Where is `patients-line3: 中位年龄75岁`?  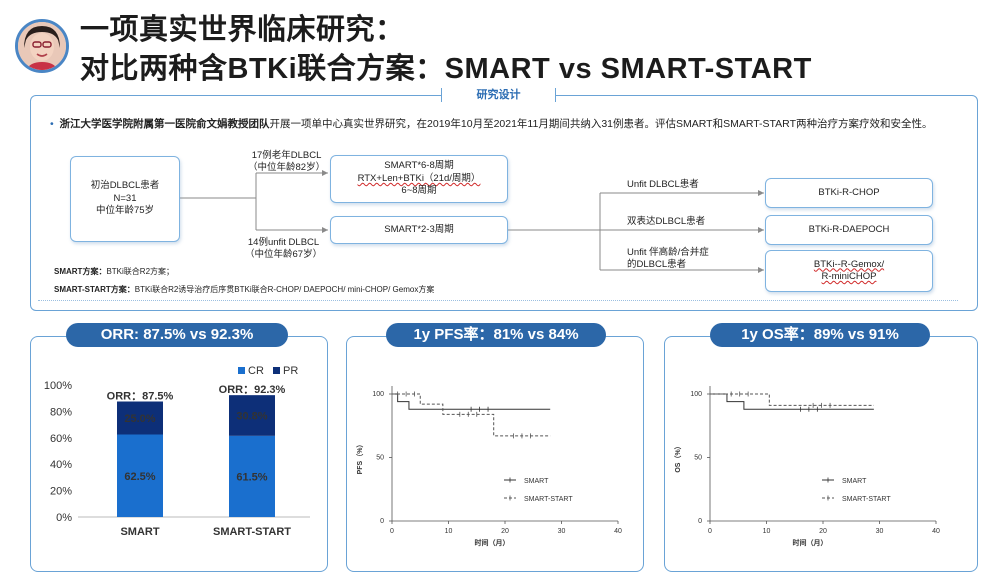 patients-line3: 中位年龄75岁 is located at coordinates (125, 211).